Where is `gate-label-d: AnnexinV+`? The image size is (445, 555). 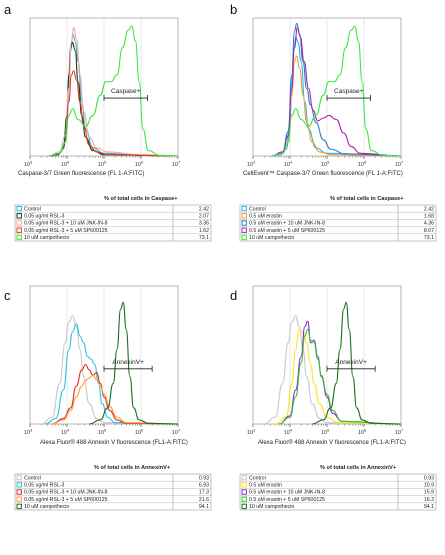
gate-label-d: AnnexinV+ is located at coordinates (351, 362).